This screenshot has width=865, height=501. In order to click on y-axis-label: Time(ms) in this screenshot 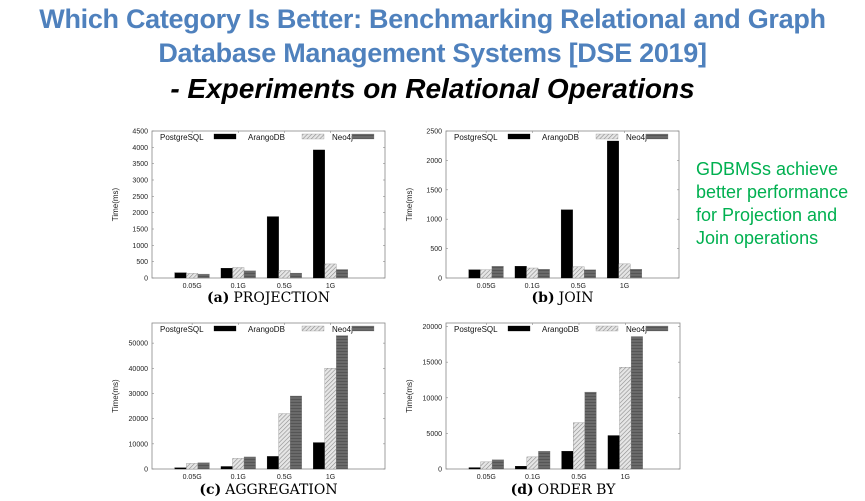, I will do `click(115, 204)`.